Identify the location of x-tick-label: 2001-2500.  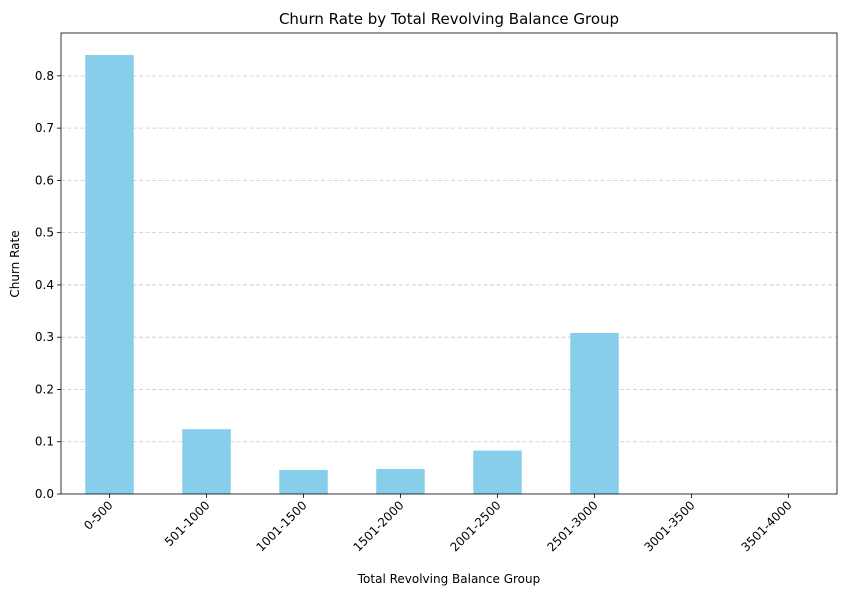
(475, 526).